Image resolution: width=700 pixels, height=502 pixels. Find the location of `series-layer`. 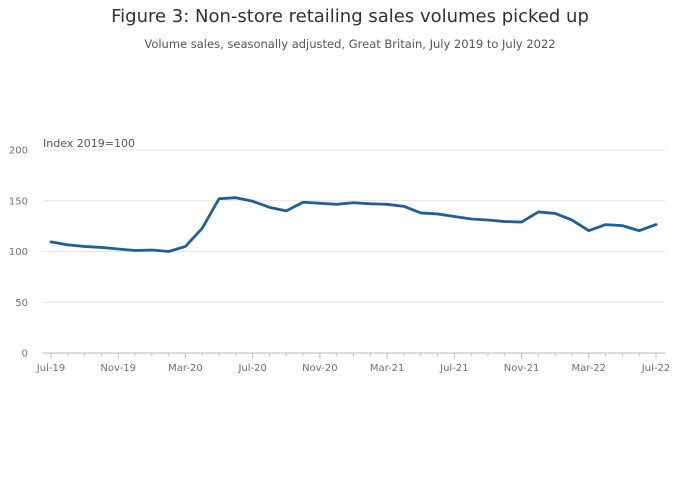

series-layer is located at coordinates (353, 224).